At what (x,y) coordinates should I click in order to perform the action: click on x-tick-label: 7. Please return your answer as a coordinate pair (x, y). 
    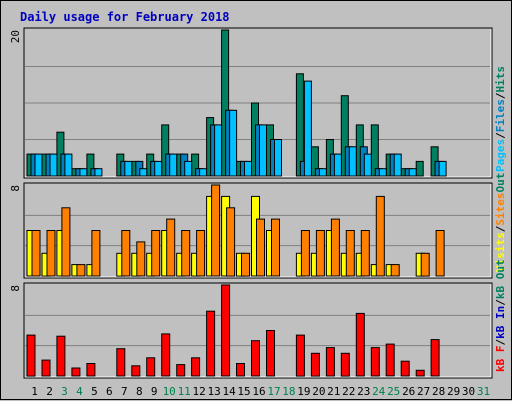
    Looking at the image, I should click on (124, 391).